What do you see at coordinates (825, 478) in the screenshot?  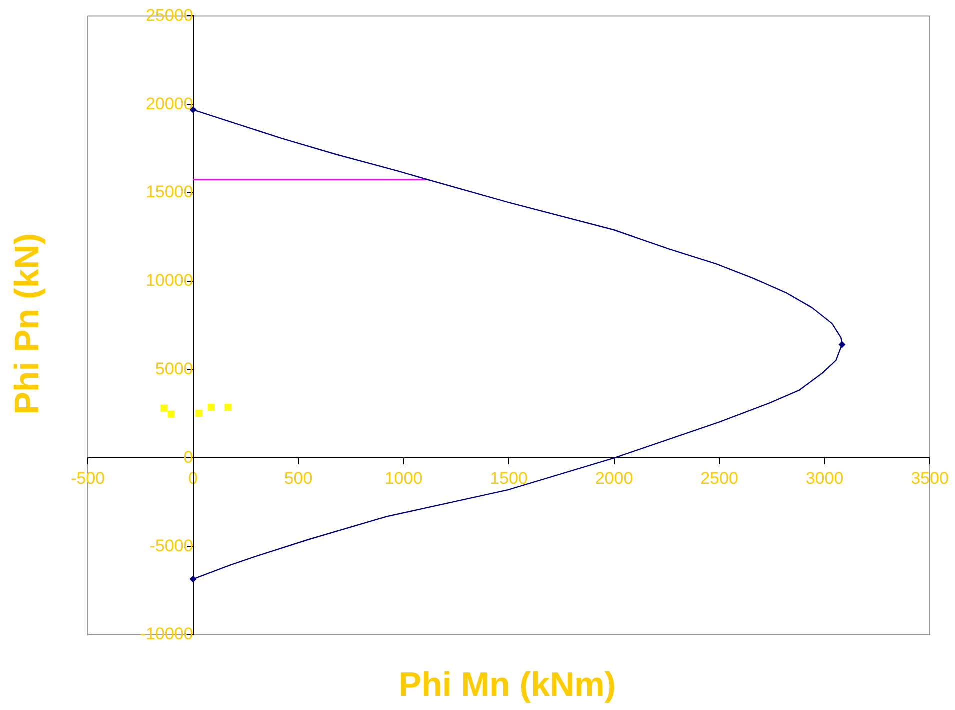 I see `x-tick-label: 3000` at bounding box center [825, 478].